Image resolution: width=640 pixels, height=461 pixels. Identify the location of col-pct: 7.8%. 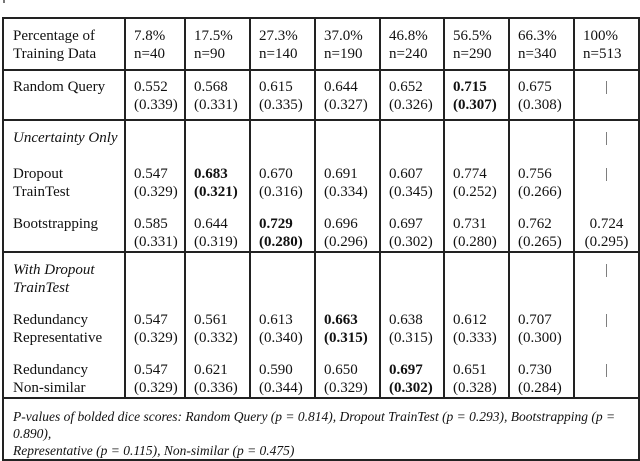
(150, 36).